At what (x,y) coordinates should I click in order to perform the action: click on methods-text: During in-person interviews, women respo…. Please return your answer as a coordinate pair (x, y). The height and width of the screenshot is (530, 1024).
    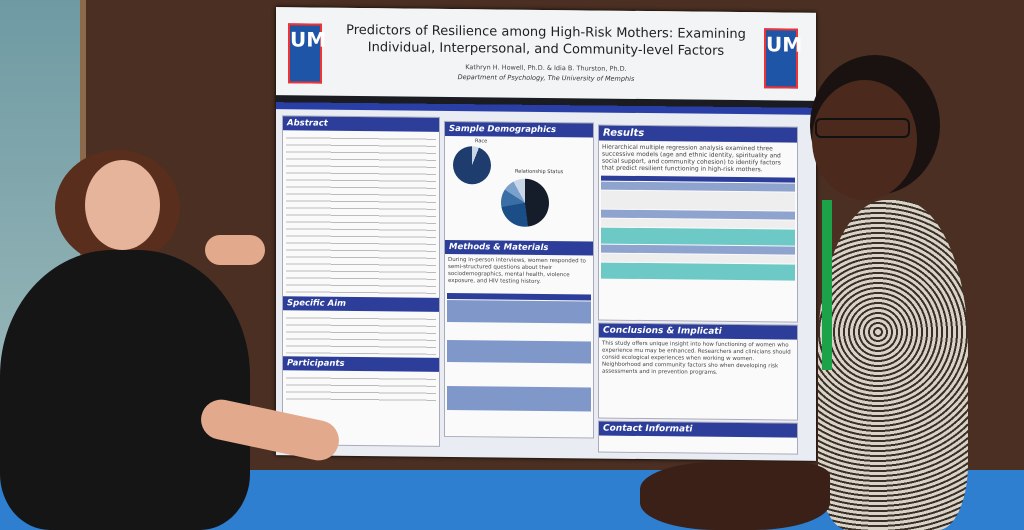
    Looking at the image, I should click on (517, 270).